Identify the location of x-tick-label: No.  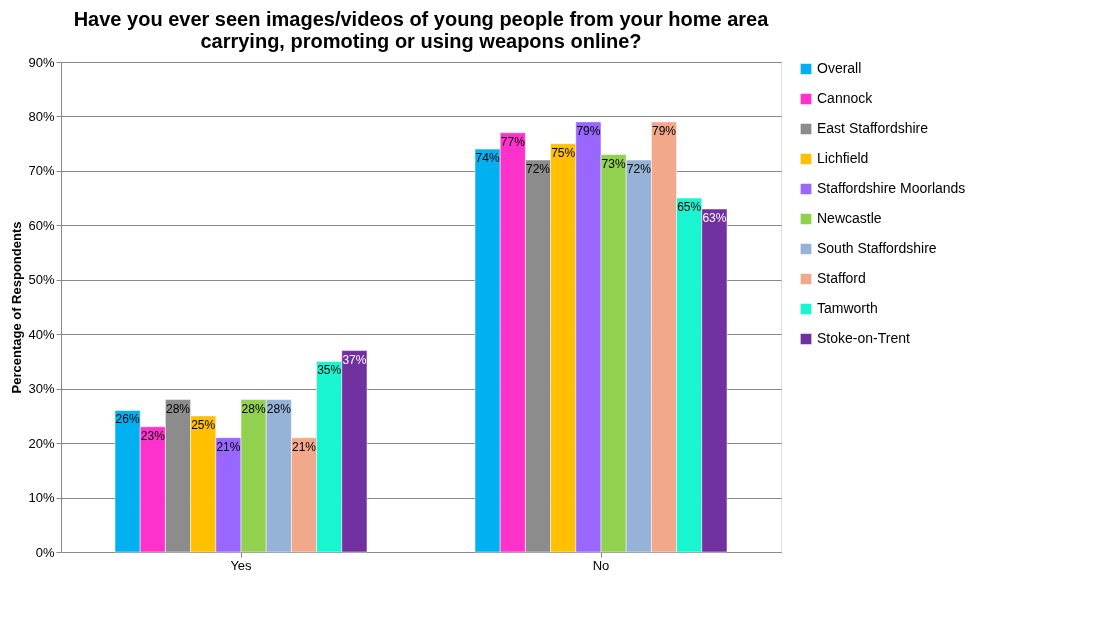
(601, 565).